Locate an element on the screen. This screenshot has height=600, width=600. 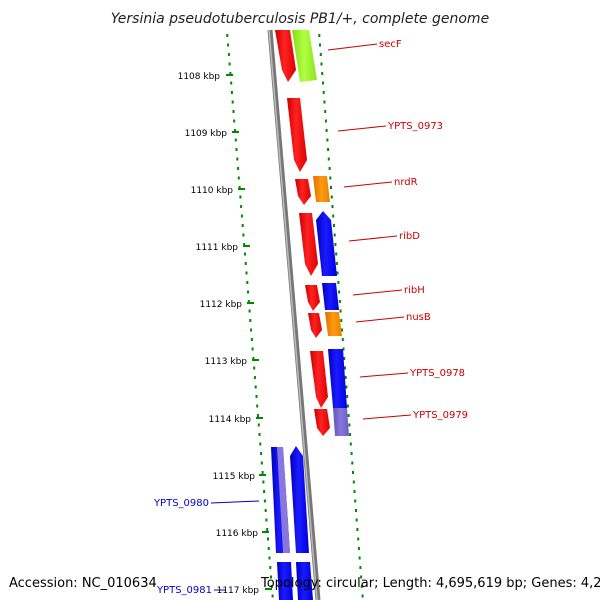
gene-label-ribh: ribH is located at coordinates (414, 290).